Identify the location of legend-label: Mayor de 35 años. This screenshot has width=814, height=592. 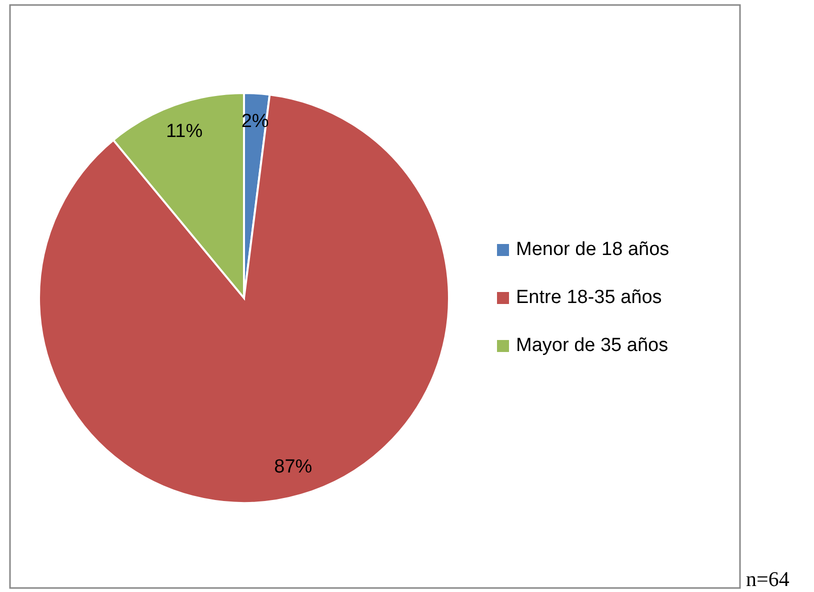
(592, 345).